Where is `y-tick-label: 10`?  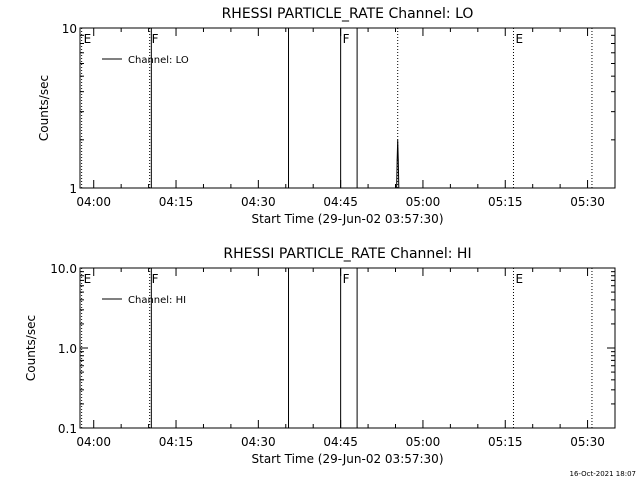
y-tick-label: 10 is located at coordinates (69, 29).